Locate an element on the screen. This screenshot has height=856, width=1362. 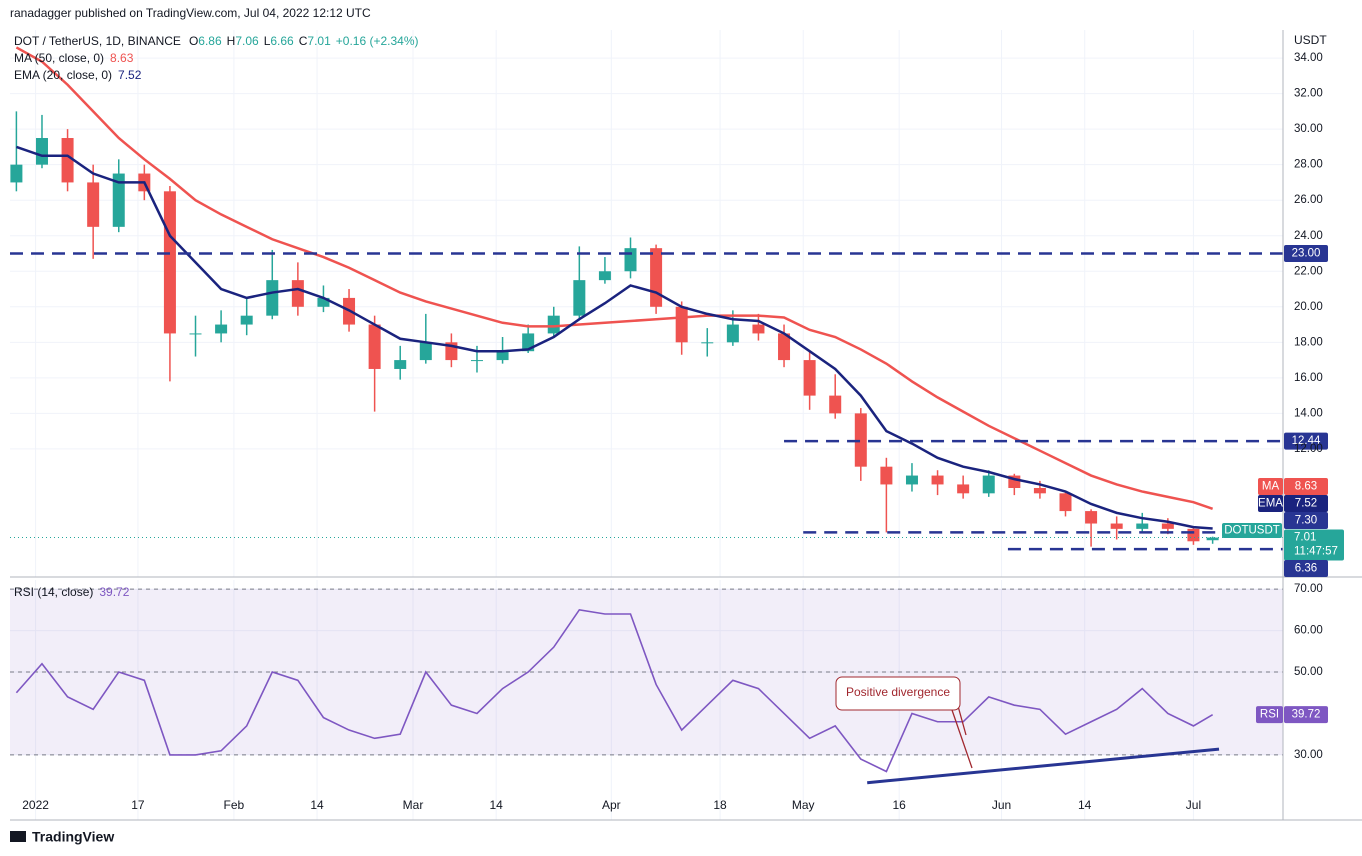
y-tick-label: 60.00 is located at coordinates (1308, 631).